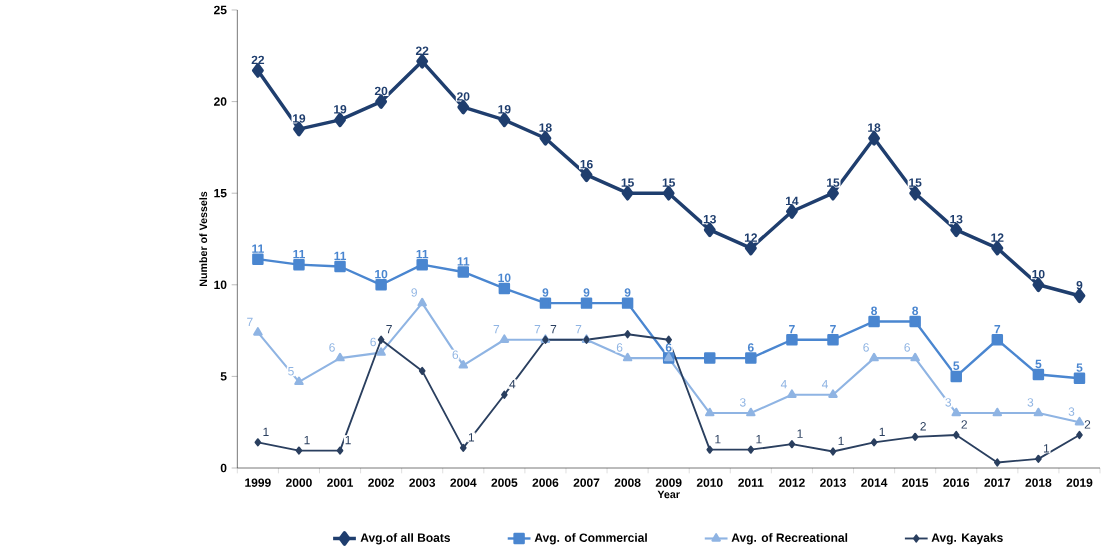 The image size is (1120, 554). I want to click on y-tick-label: 5, so click(223, 376).